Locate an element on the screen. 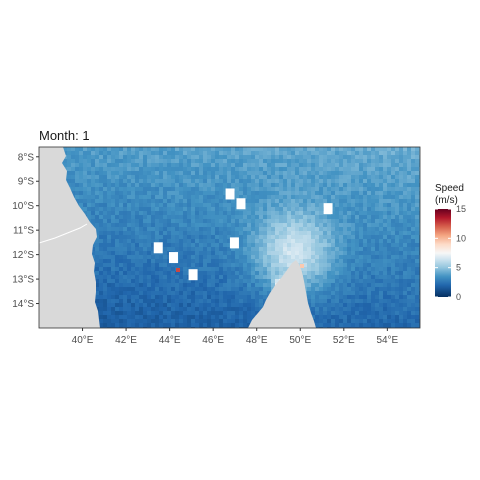 Image resolution: width=480 pixels, height=480 pixels. legend-tick-label: 10 is located at coordinates (461, 238).